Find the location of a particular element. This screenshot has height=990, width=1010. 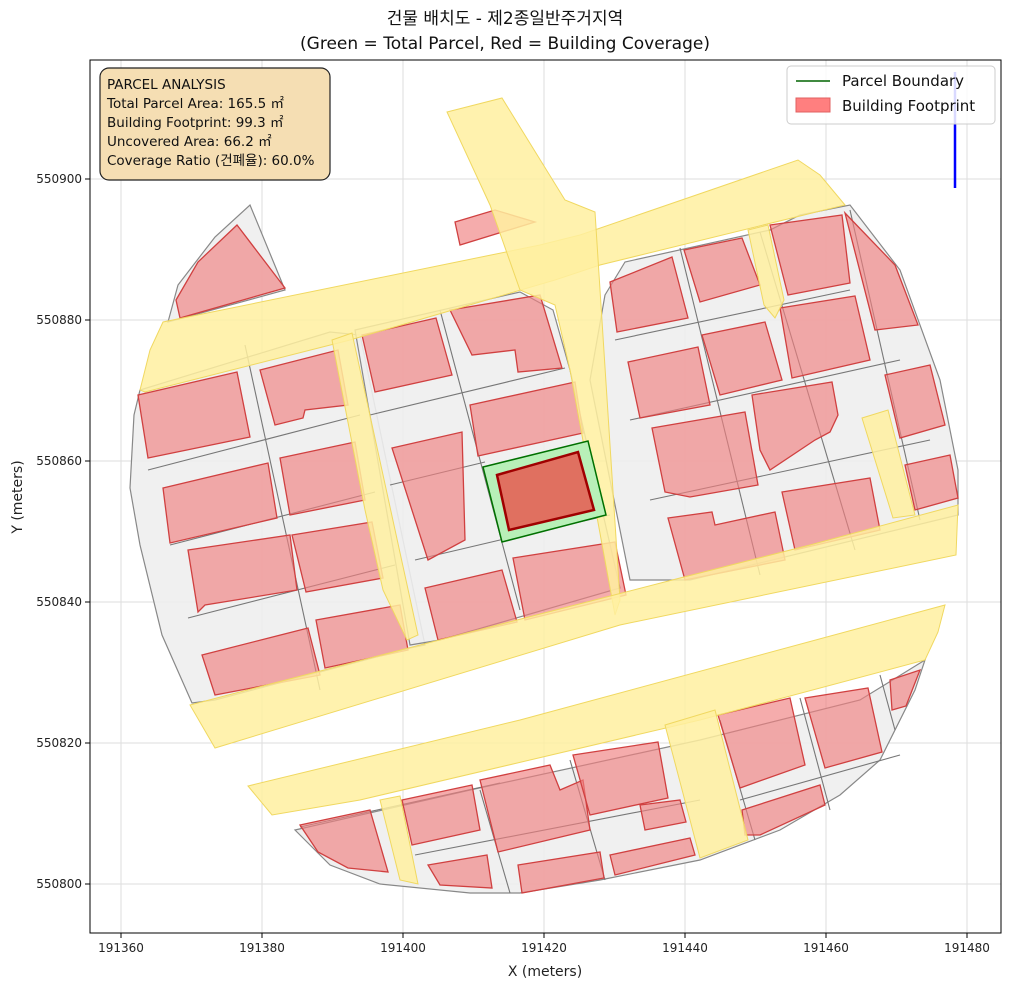

x-tick-label: 191360 is located at coordinates (121, 948).